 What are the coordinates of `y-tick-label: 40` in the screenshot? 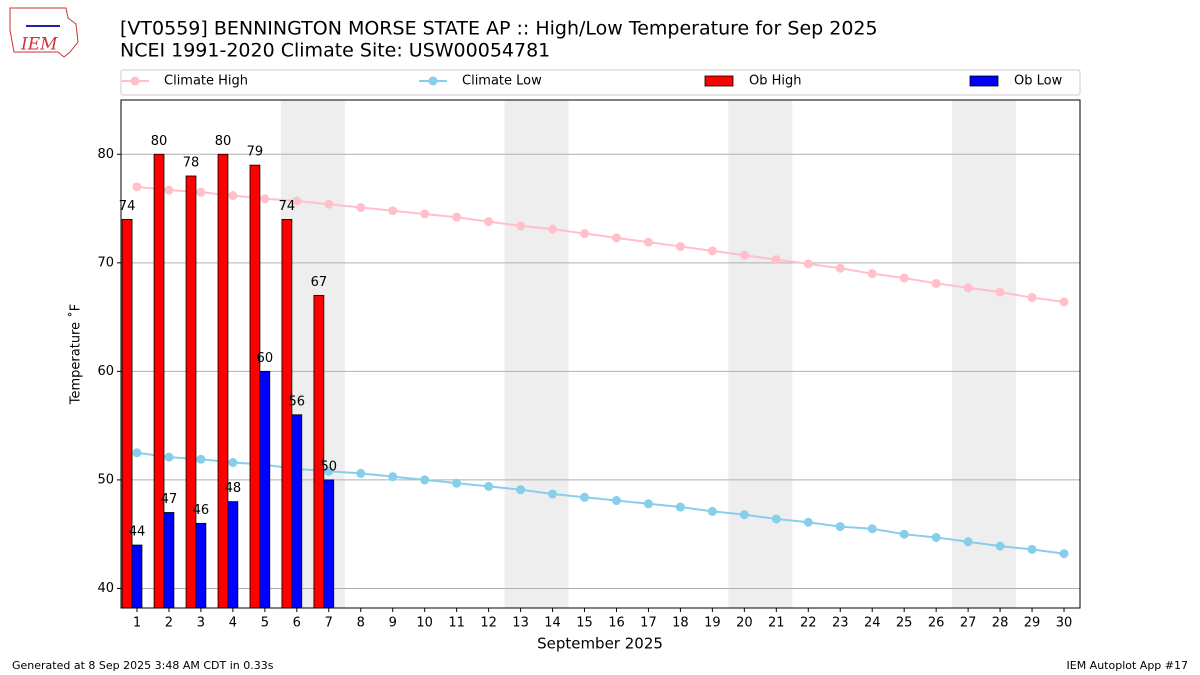 It's located at (105, 588).